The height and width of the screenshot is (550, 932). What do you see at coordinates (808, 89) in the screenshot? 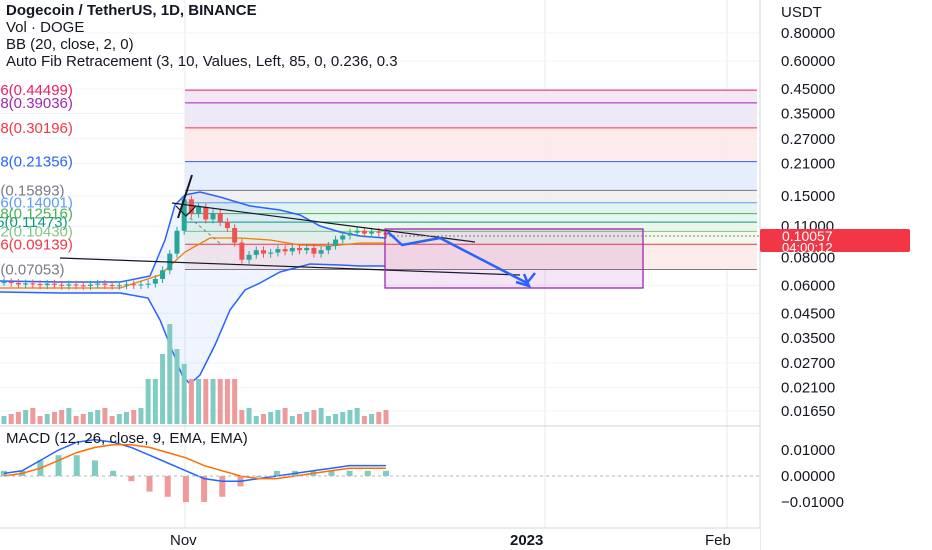
I see `price-axis-tick: 0.45000` at bounding box center [808, 89].